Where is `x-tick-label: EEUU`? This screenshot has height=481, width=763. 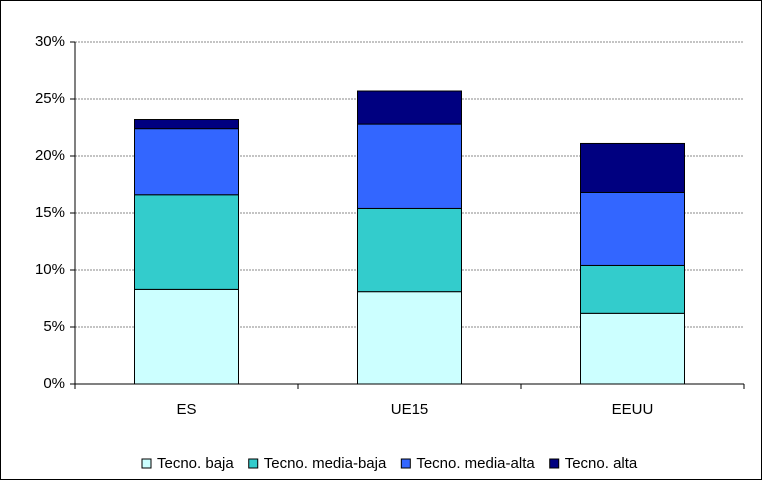 x-tick-label: EEUU is located at coordinates (633, 409).